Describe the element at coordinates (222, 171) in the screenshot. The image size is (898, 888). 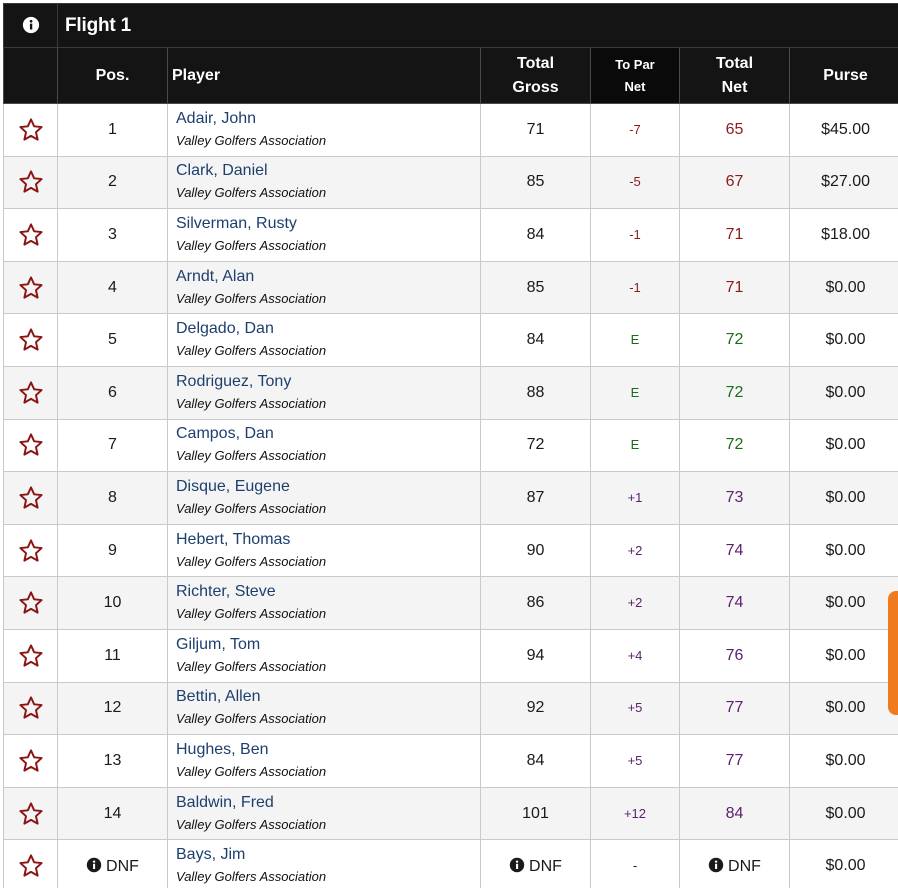
I see `player-name-link: Clark, Daniel` at that location.